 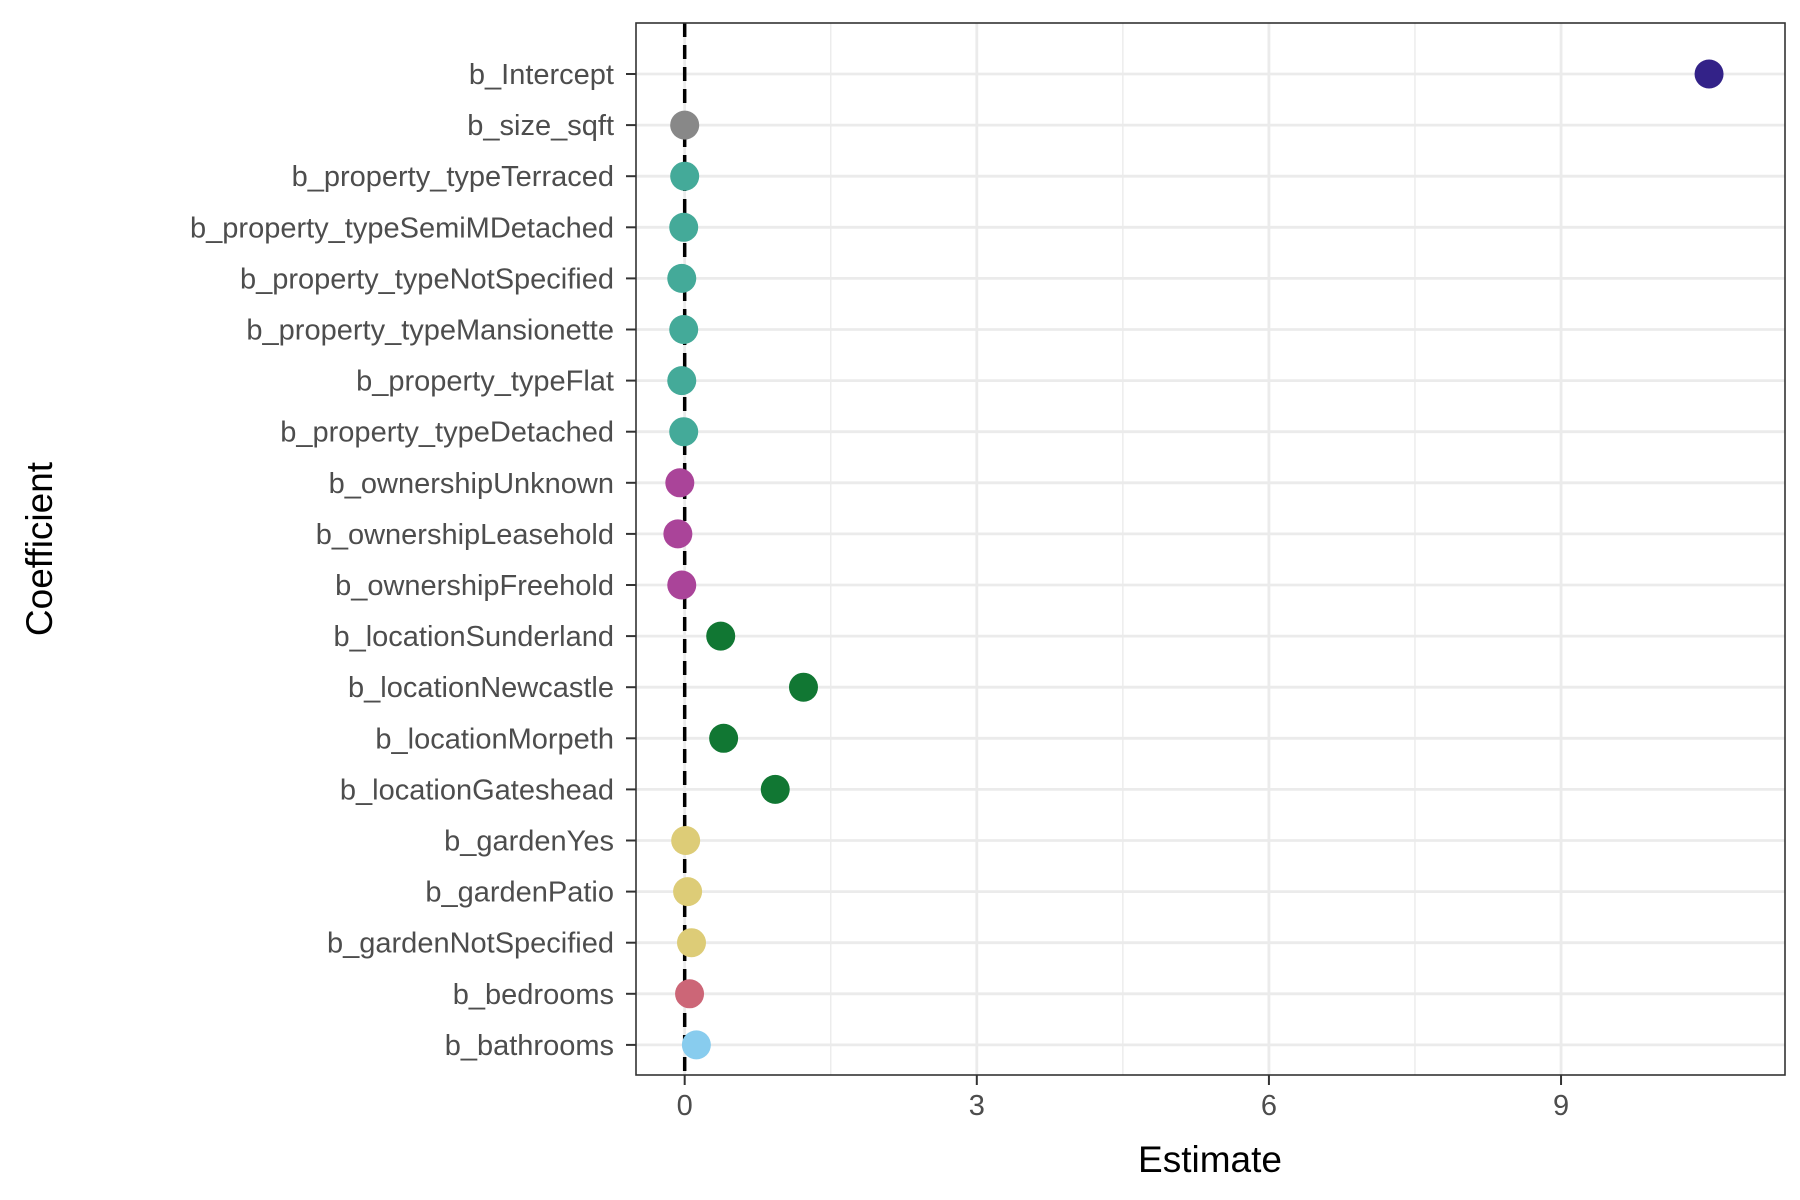 I want to click on point-b_bathrooms, so click(x=696, y=1045).